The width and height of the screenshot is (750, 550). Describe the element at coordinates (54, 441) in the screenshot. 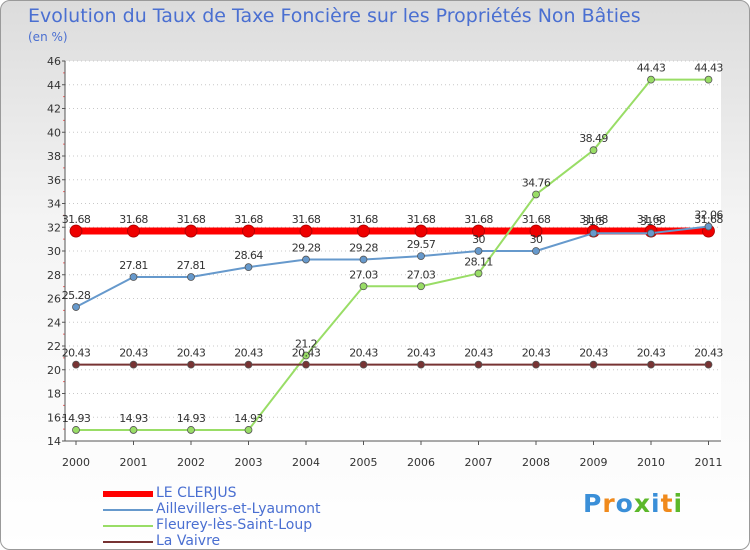

I see `y-tick-label: 14` at that location.